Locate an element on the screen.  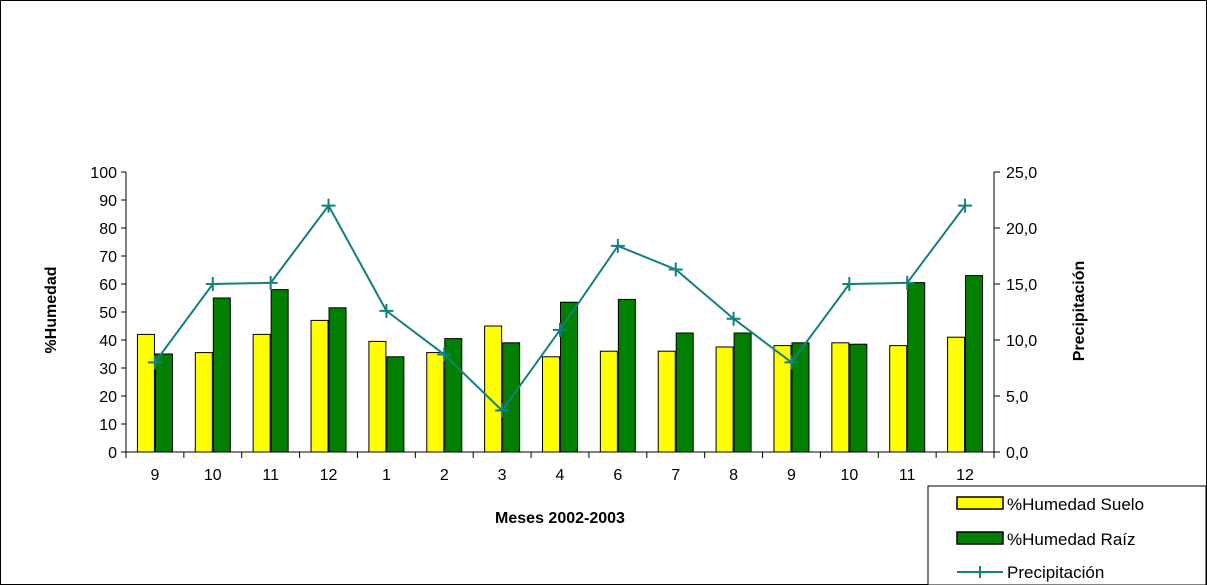
x-tick-label: 3 is located at coordinates (502, 475).